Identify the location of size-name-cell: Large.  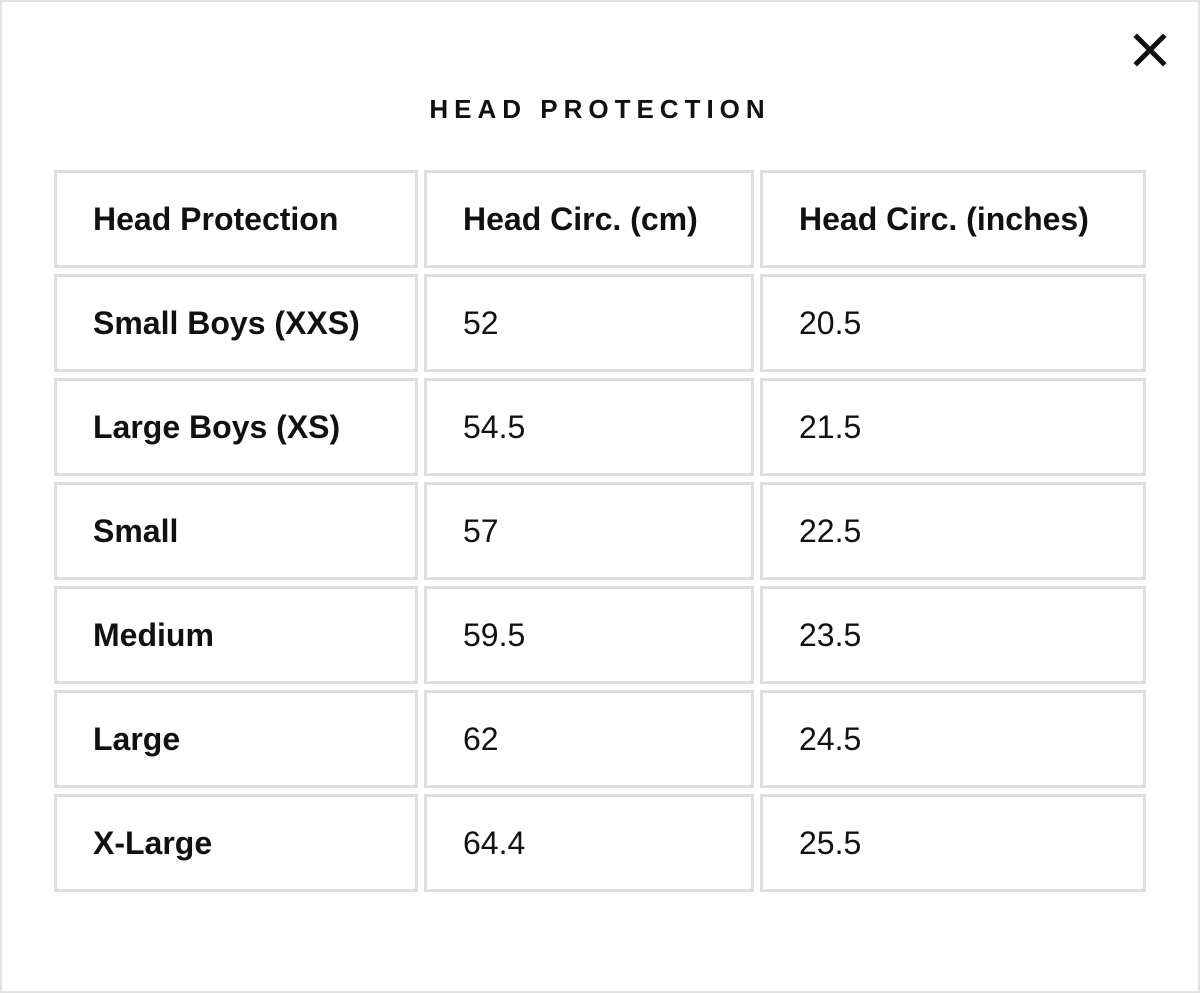
(236, 739).